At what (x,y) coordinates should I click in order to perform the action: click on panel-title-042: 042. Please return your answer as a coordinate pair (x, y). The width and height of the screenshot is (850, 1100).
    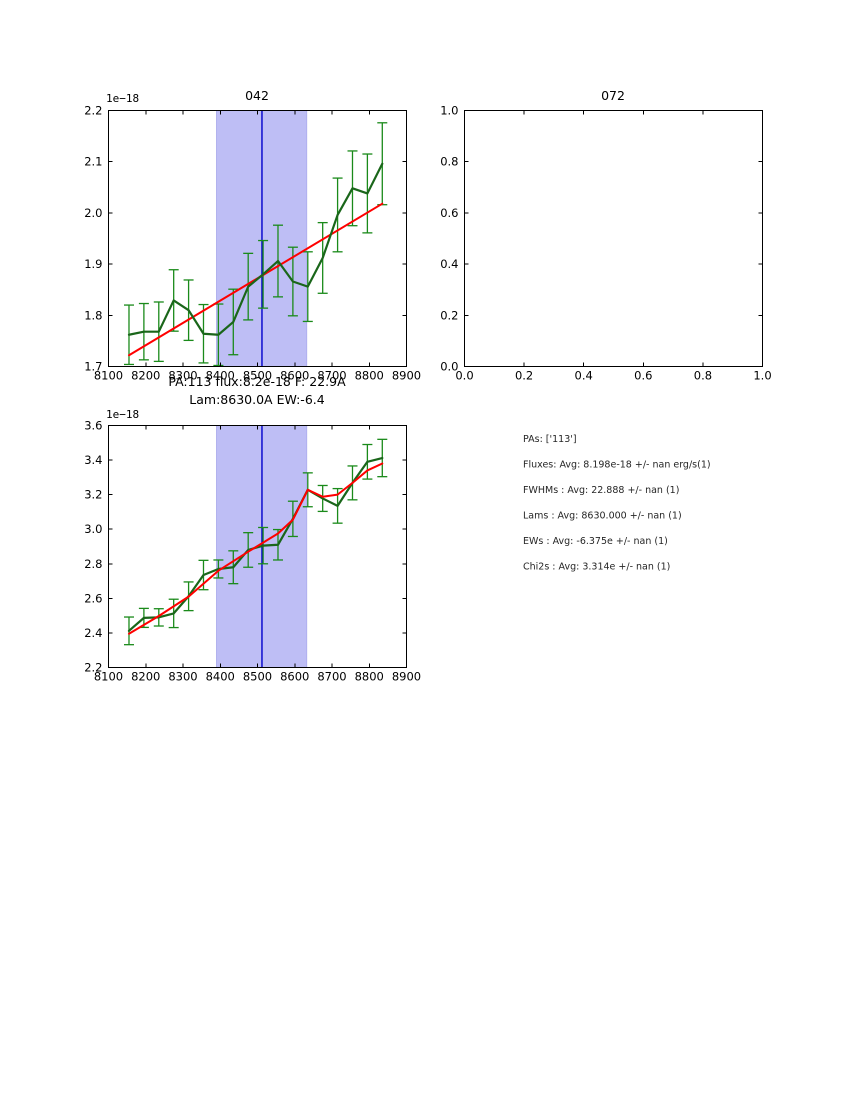
    Looking at the image, I should click on (257, 95).